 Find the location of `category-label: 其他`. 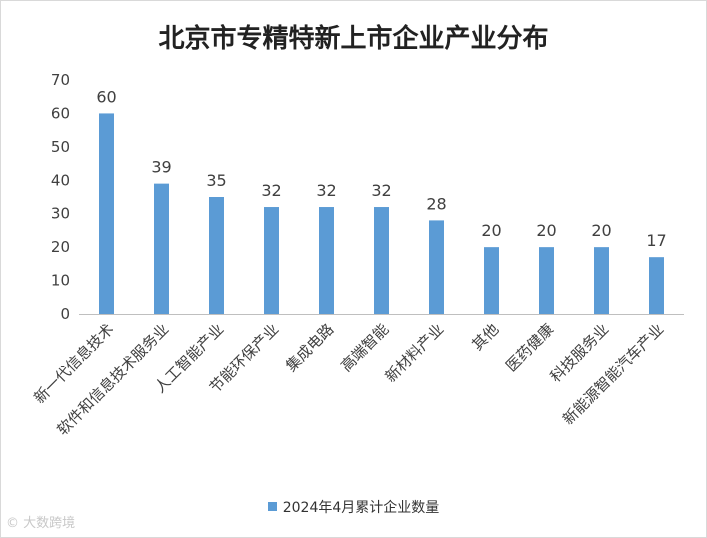

category-label: 其他 is located at coordinates (485, 337).